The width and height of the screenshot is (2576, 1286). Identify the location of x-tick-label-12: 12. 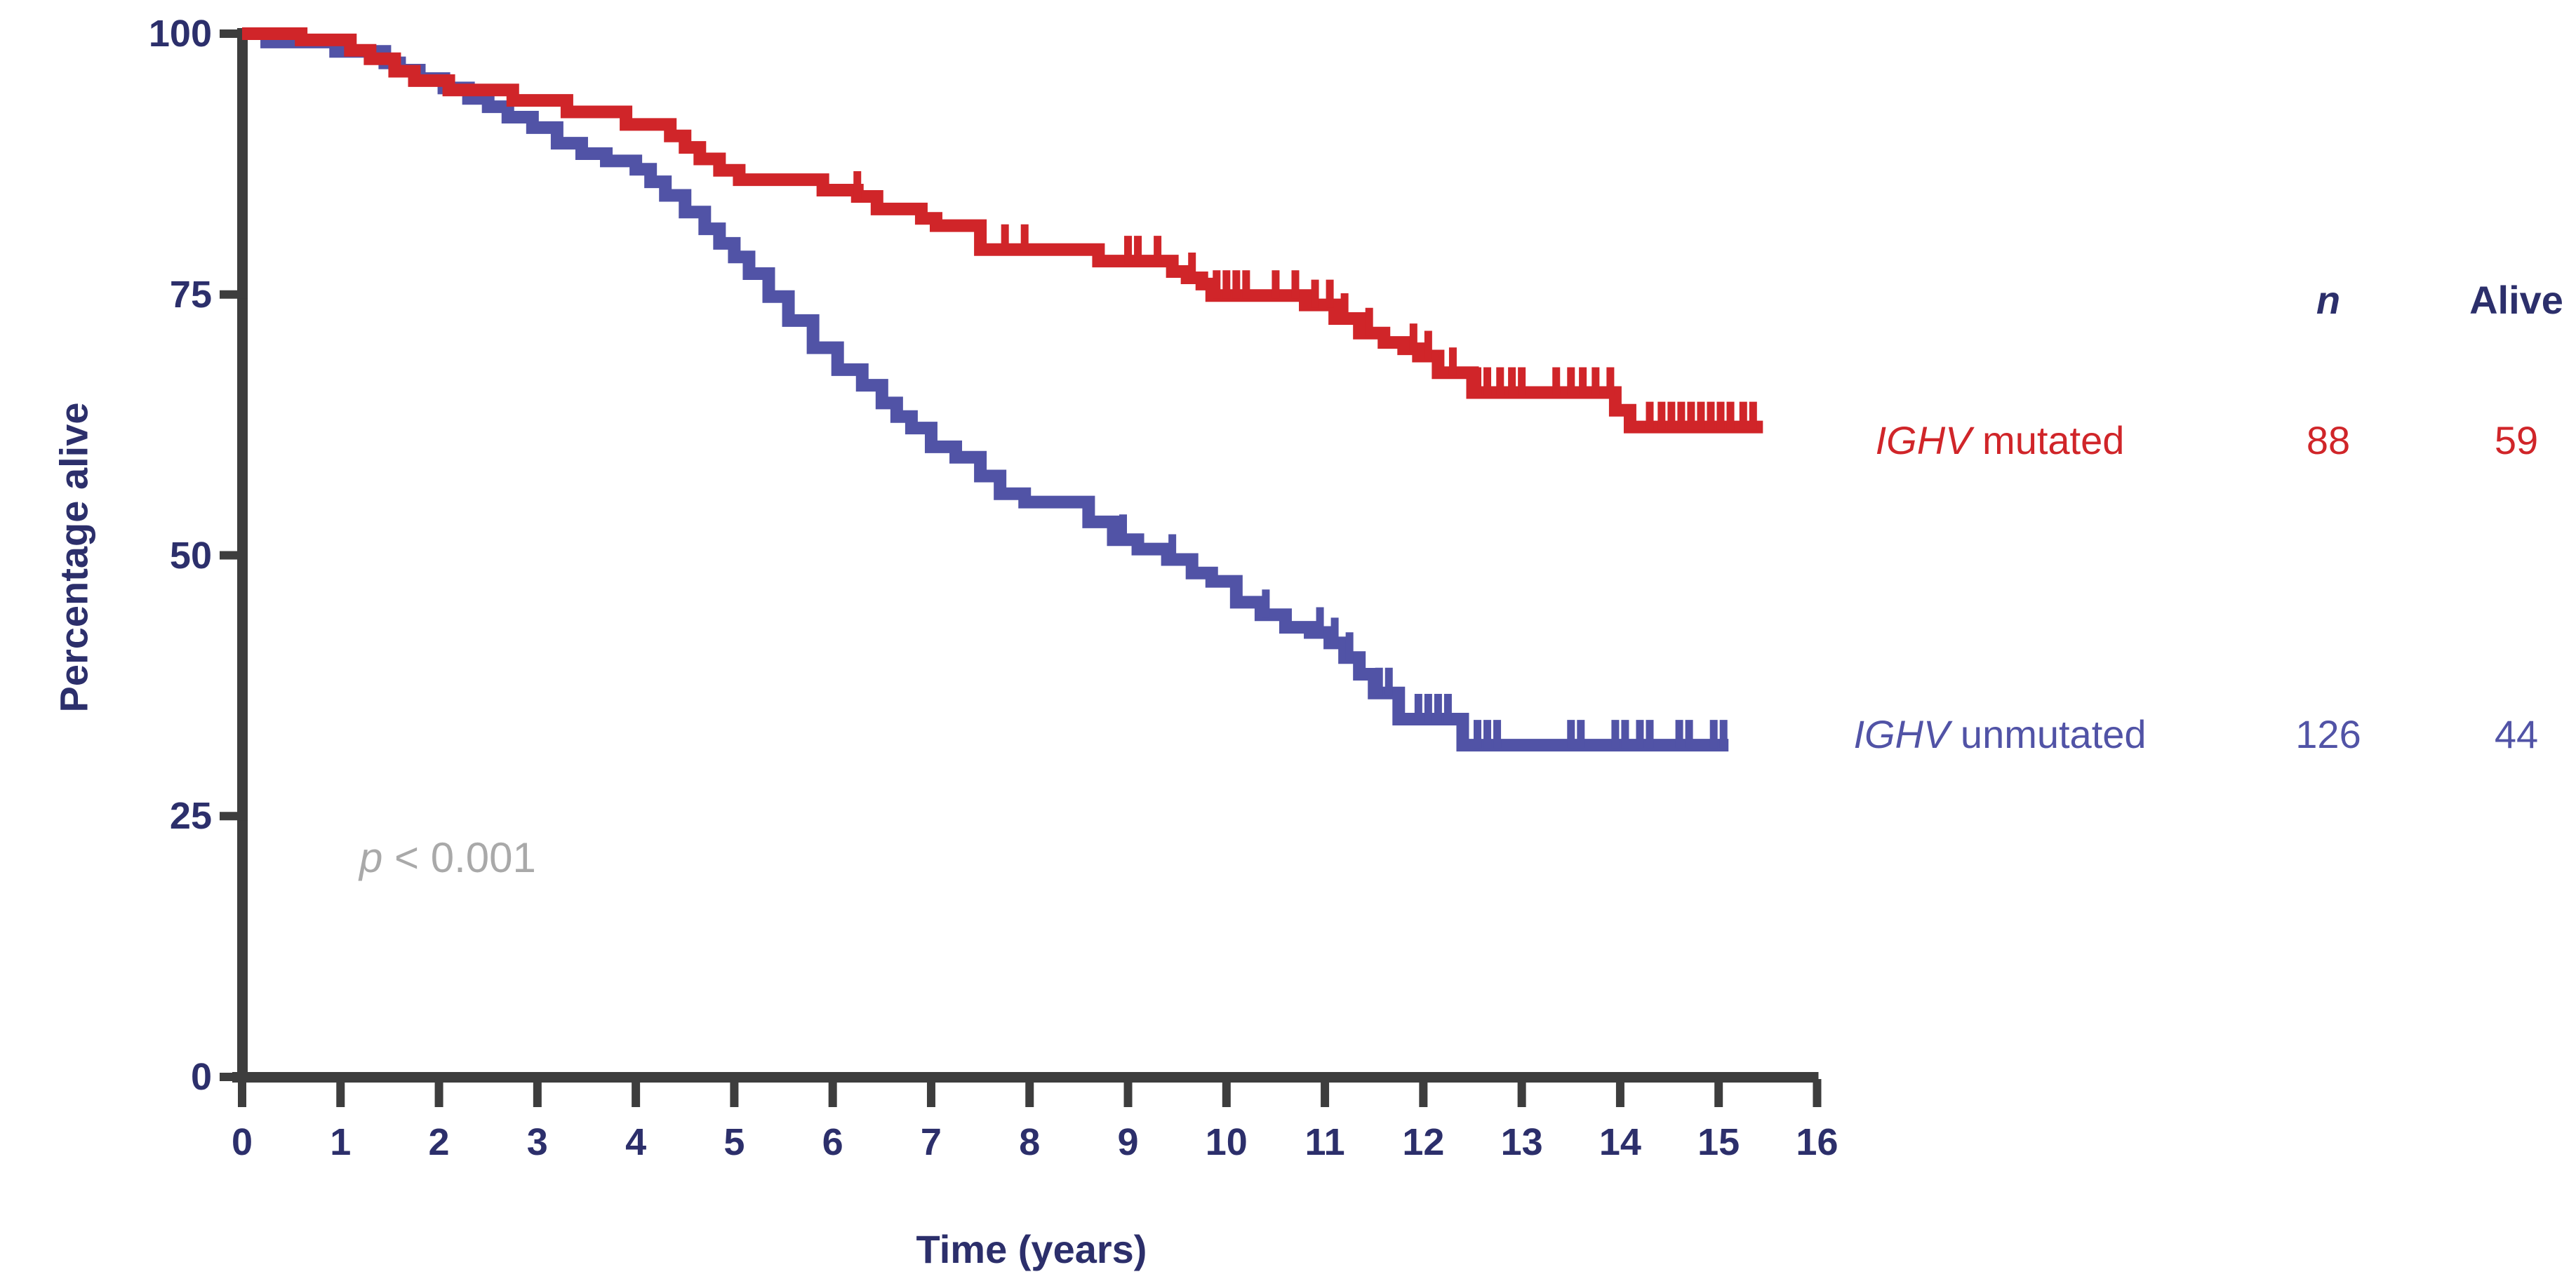
(1423, 1142).